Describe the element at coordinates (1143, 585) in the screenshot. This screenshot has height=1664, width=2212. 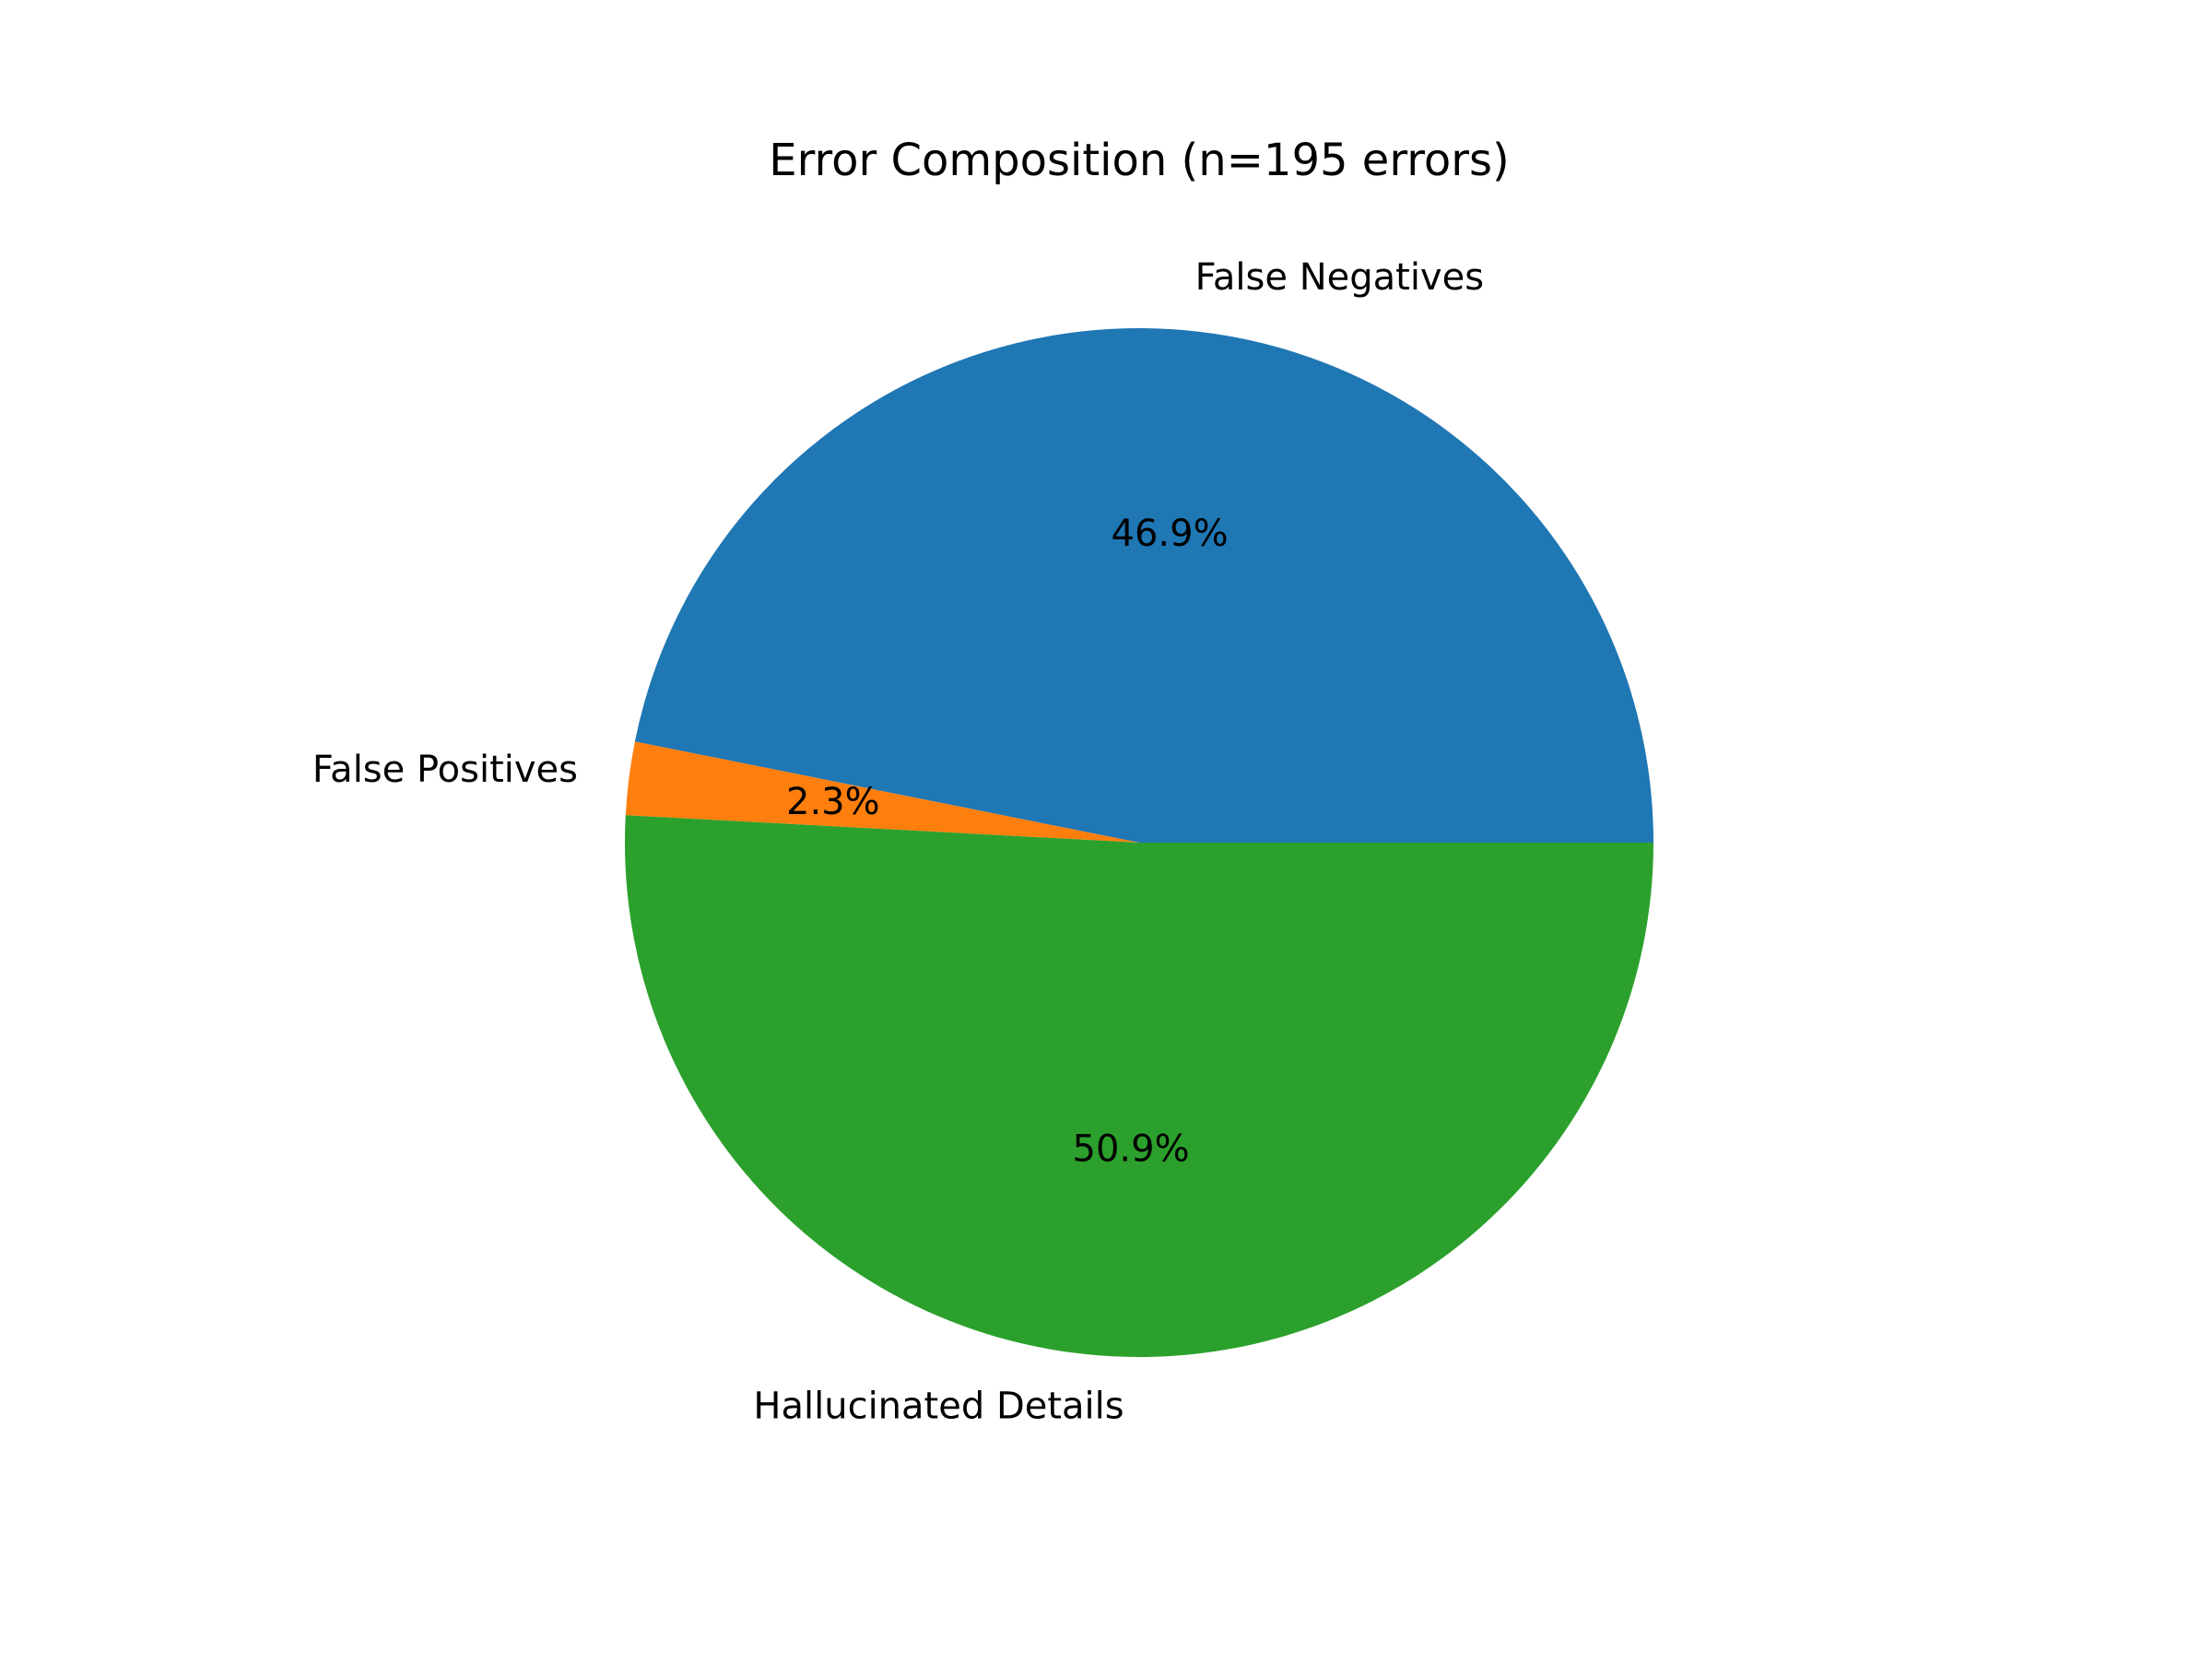
I see `pie-slice-false-negatives` at that location.